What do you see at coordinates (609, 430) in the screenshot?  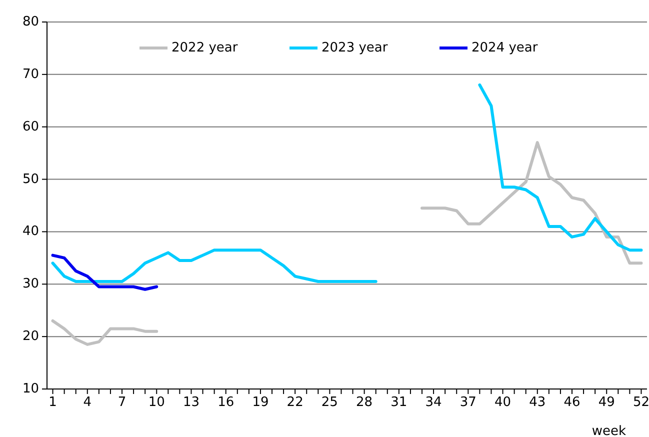 I see `x-axis-title: week` at bounding box center [609, 430].